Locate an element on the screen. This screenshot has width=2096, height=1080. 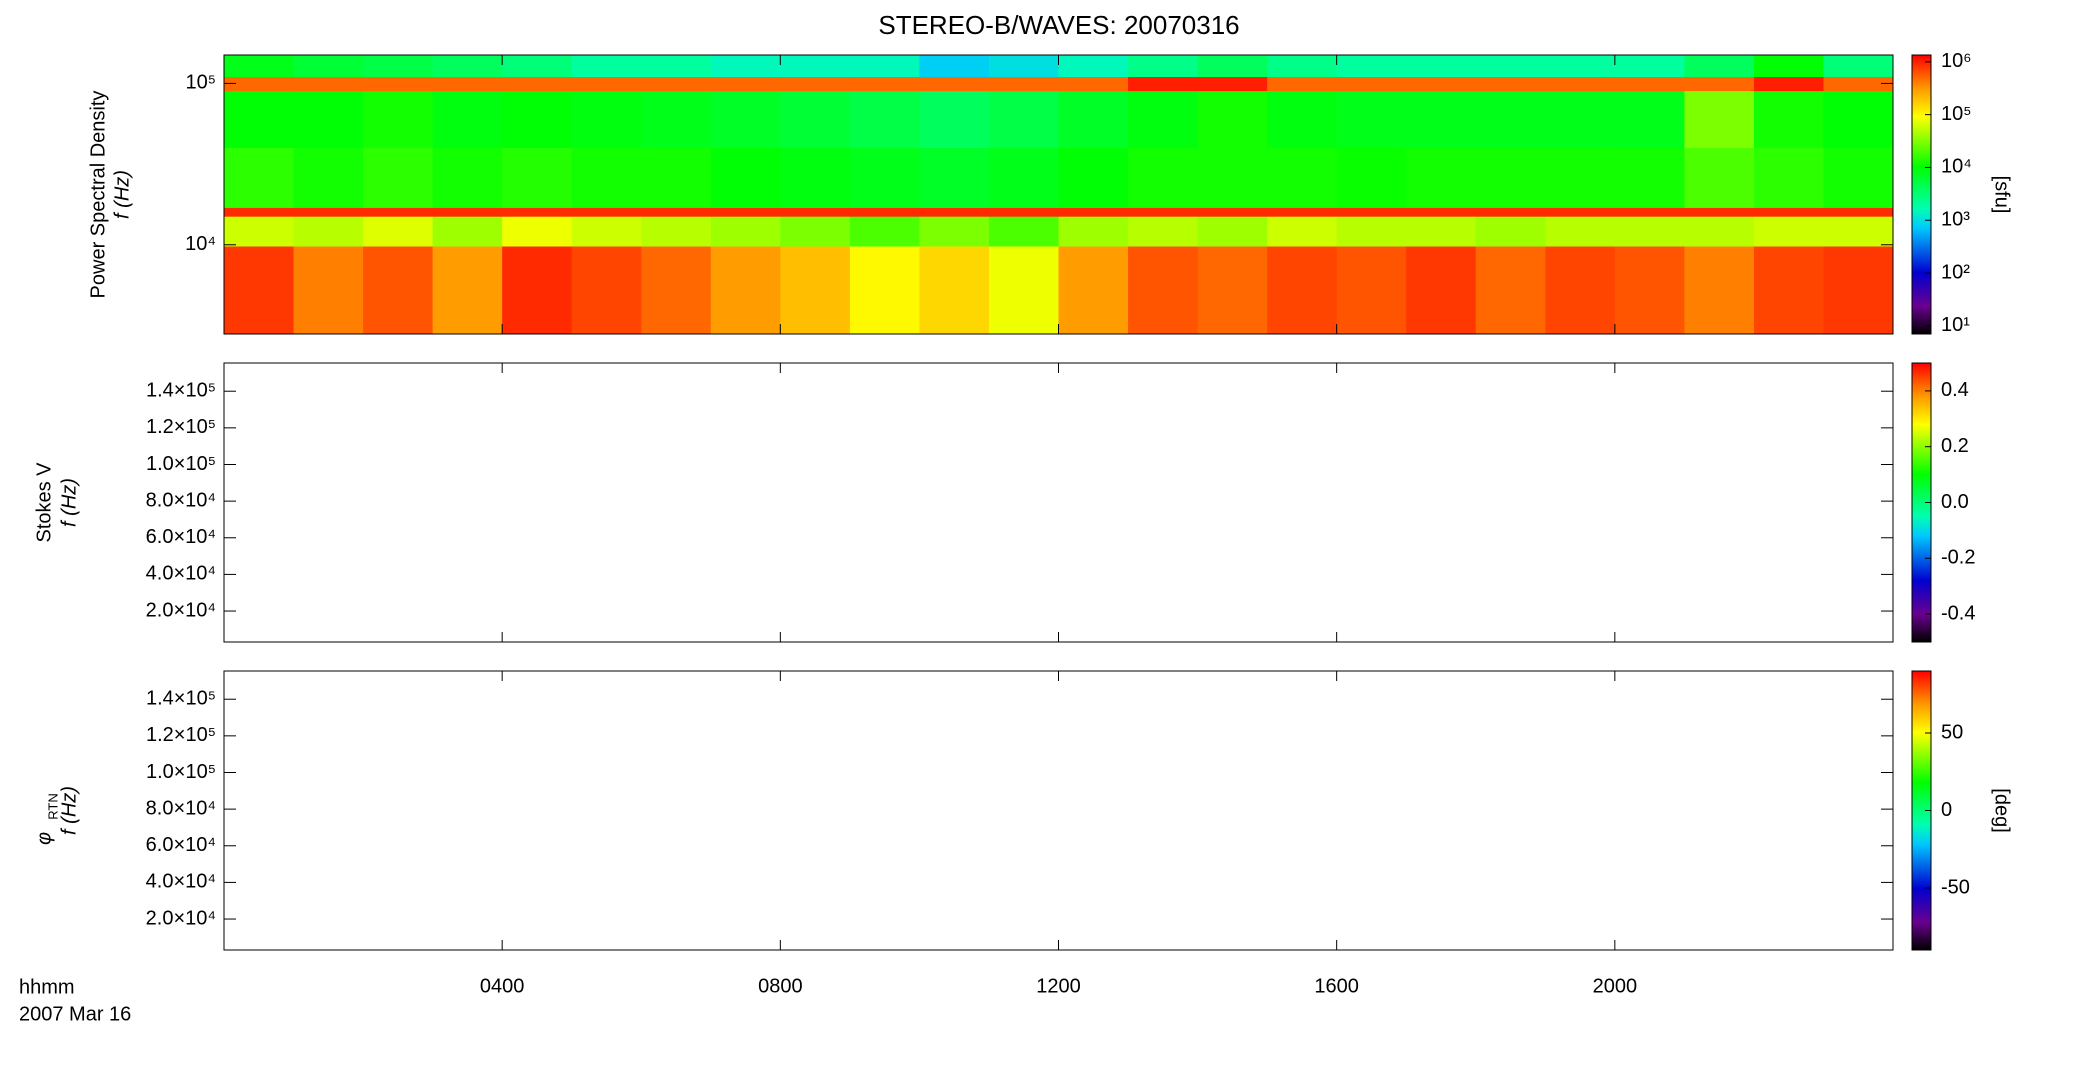
colorbar-tick-label: 10² is located at coordinates (1955, 272).